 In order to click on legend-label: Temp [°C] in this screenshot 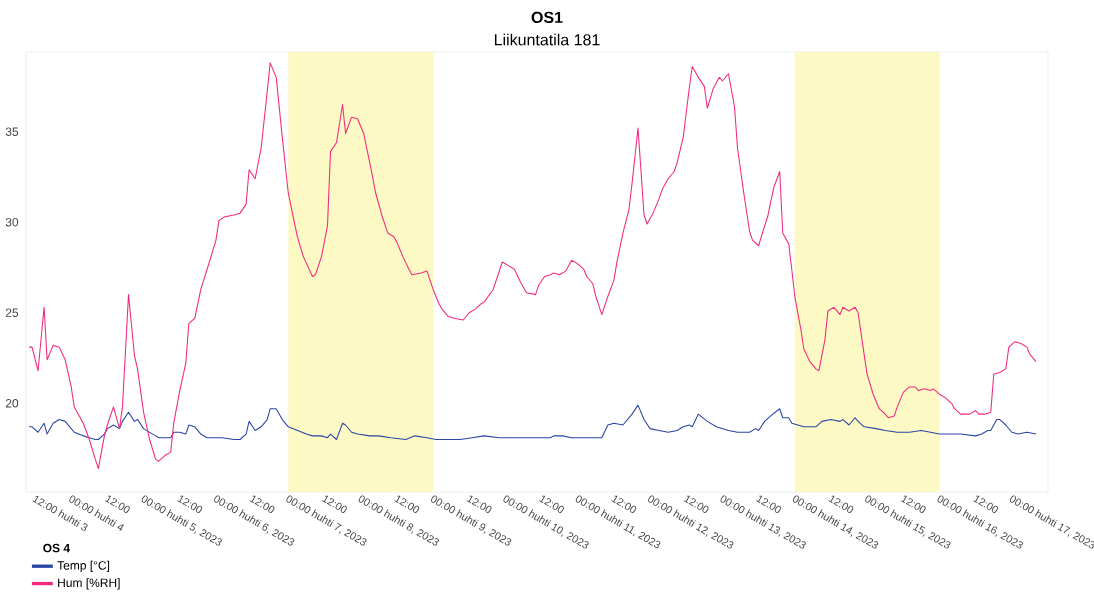, I will do `click(83, 566)`.